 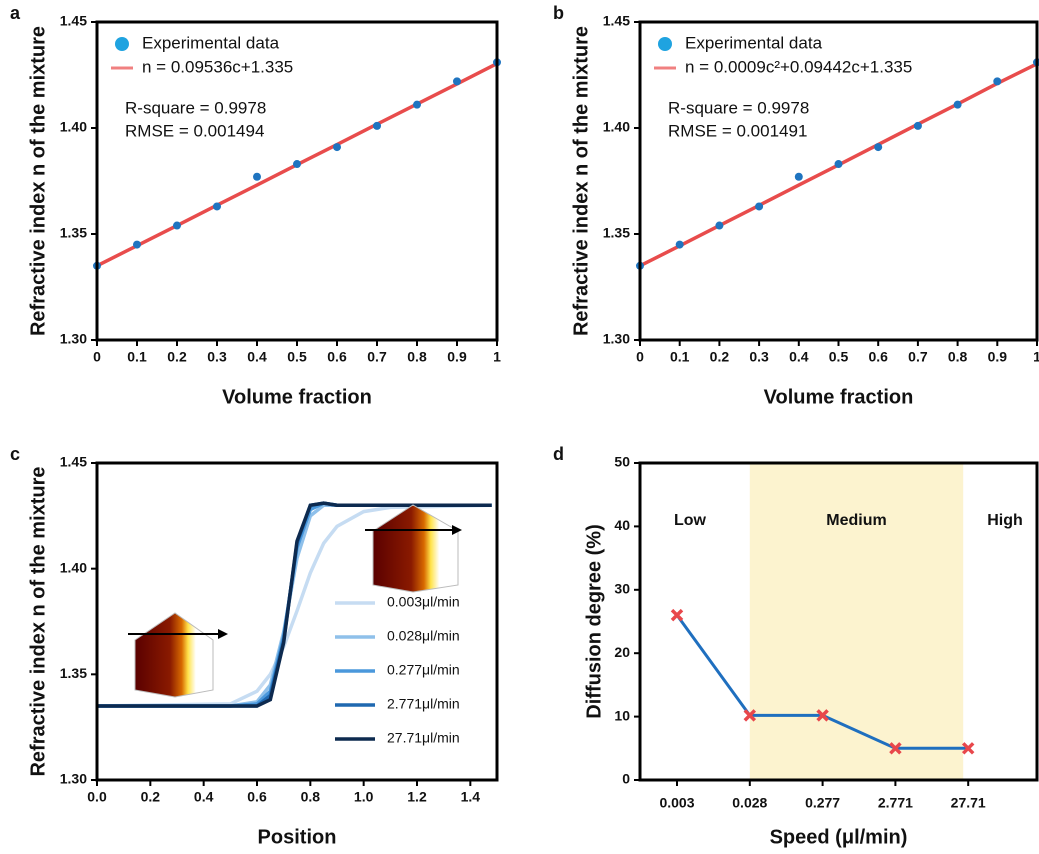 What do you see at coordinates (217, 66) in the screenshot?
I see `legend-label: n = 0.09536c+1.335` at bounding box center [217, 66].